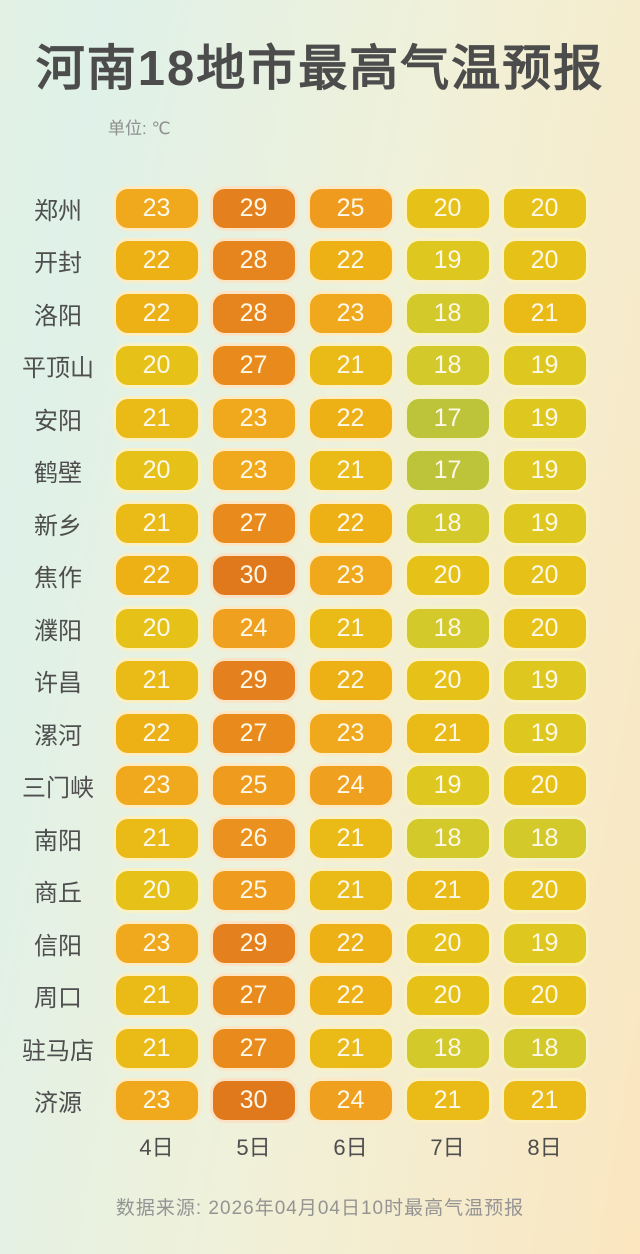 The width and height of the screenshot is (640, 1254). Describe the element at coordinates (156, 1147) in the screenshot. I see `date-label: 4日` at that location.